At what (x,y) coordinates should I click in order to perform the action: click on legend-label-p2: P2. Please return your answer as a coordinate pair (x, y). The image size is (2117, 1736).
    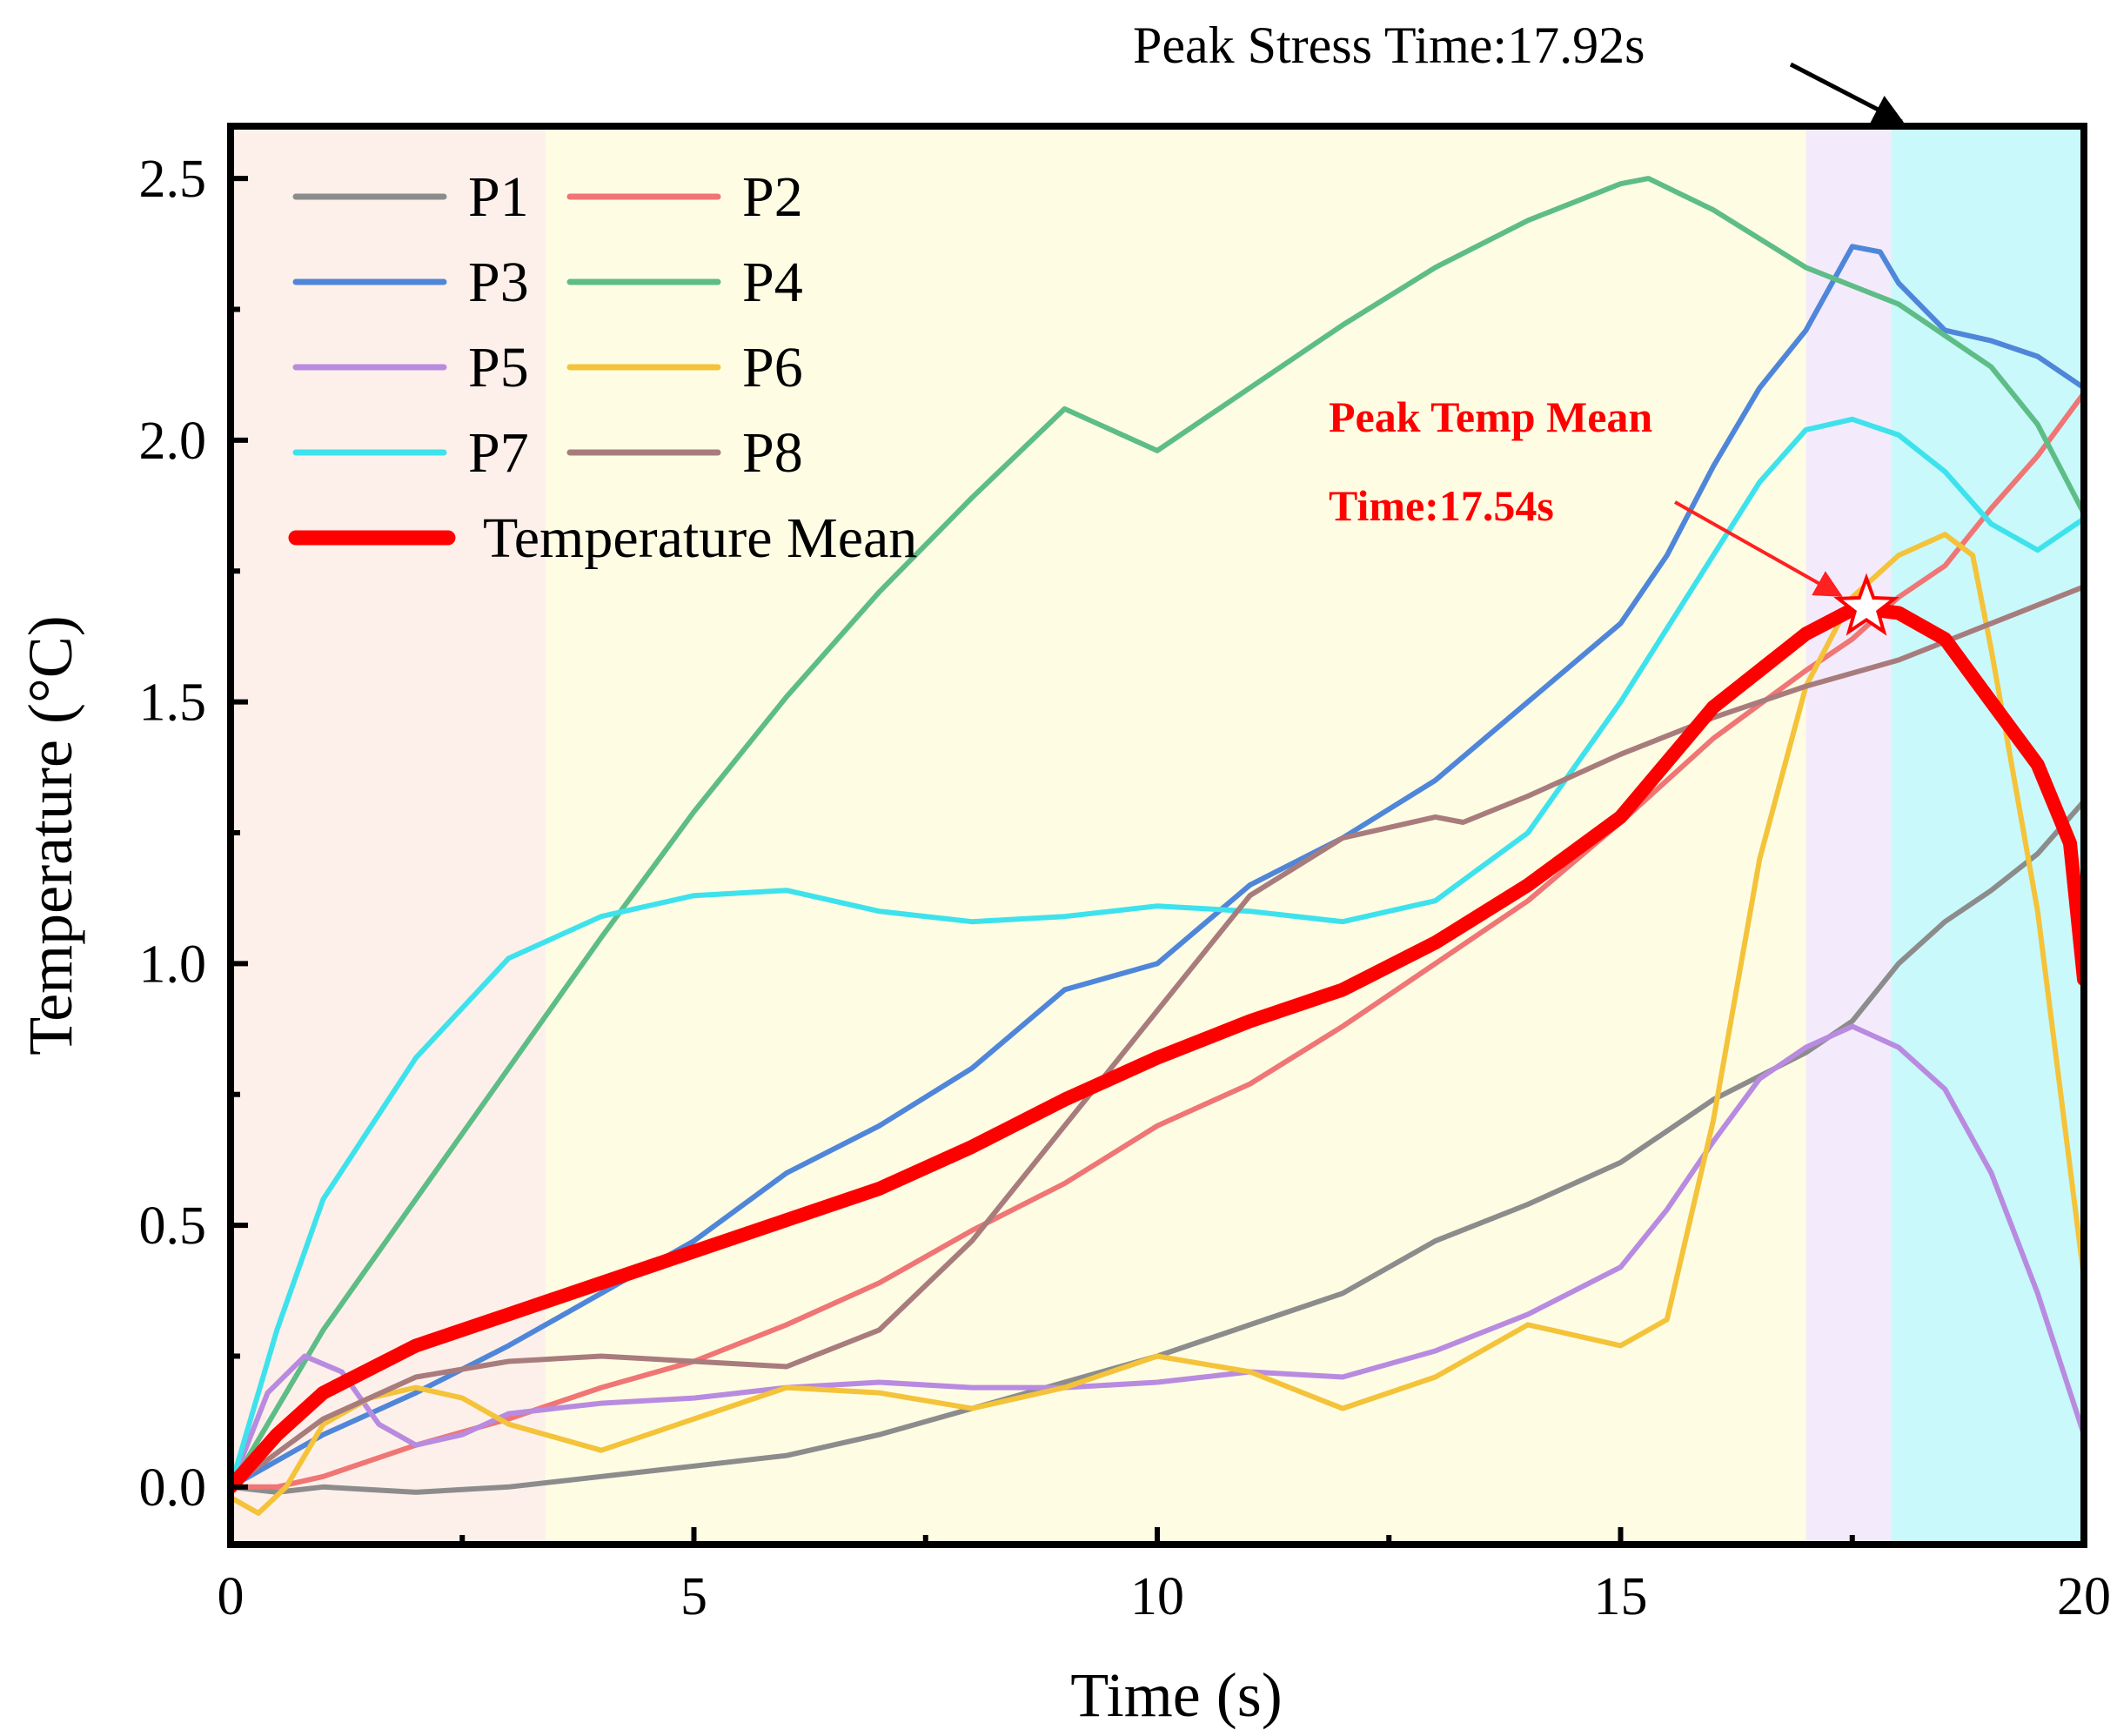
    Looking at the image, I should click on (772, 197).